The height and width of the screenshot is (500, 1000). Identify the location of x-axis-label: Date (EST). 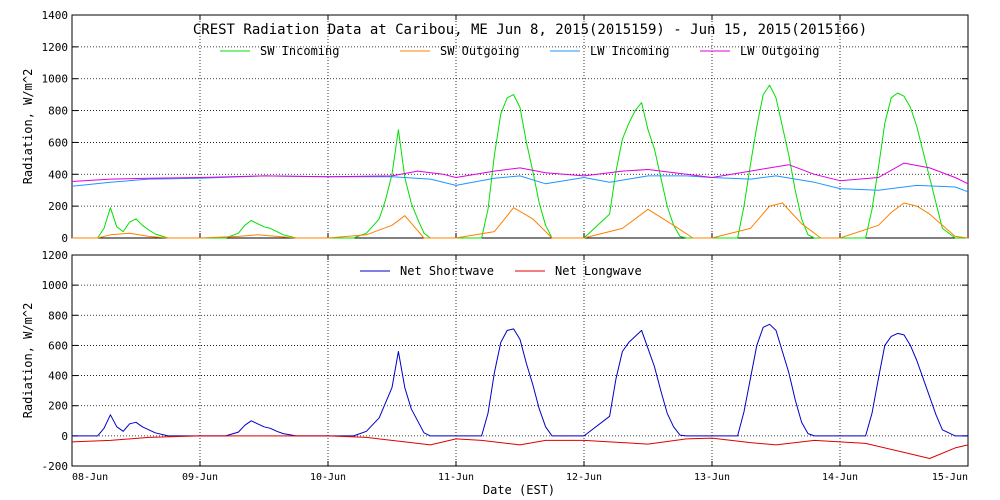
(519, 490).